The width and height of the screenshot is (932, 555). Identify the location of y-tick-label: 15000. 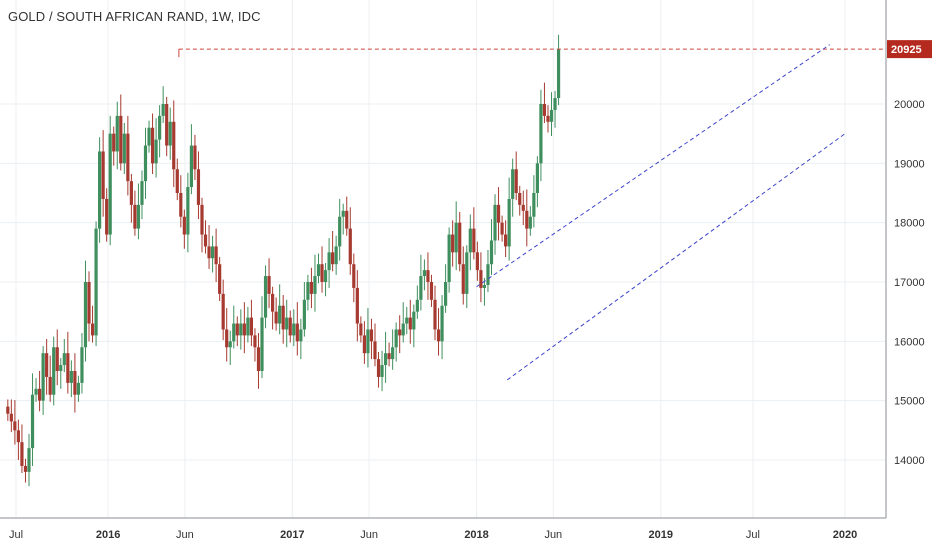
(909, 402).